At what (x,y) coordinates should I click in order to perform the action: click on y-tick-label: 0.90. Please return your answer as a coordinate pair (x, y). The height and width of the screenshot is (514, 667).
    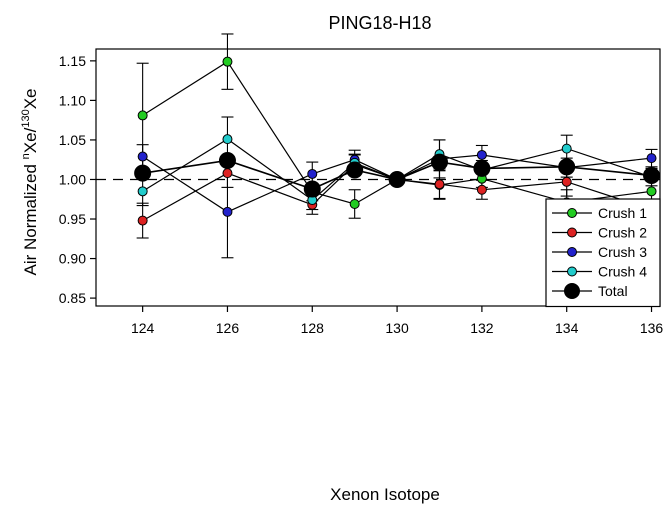
    Looking at the image, I should click on (72, 259).